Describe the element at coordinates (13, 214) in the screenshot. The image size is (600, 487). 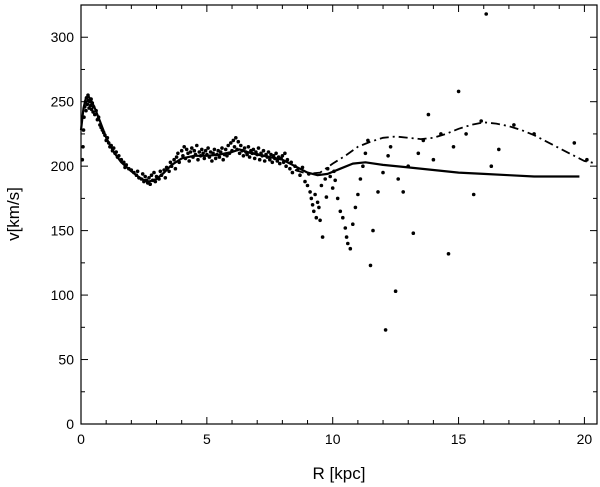
I see `y-axis-label: v[km/s]` at that location.